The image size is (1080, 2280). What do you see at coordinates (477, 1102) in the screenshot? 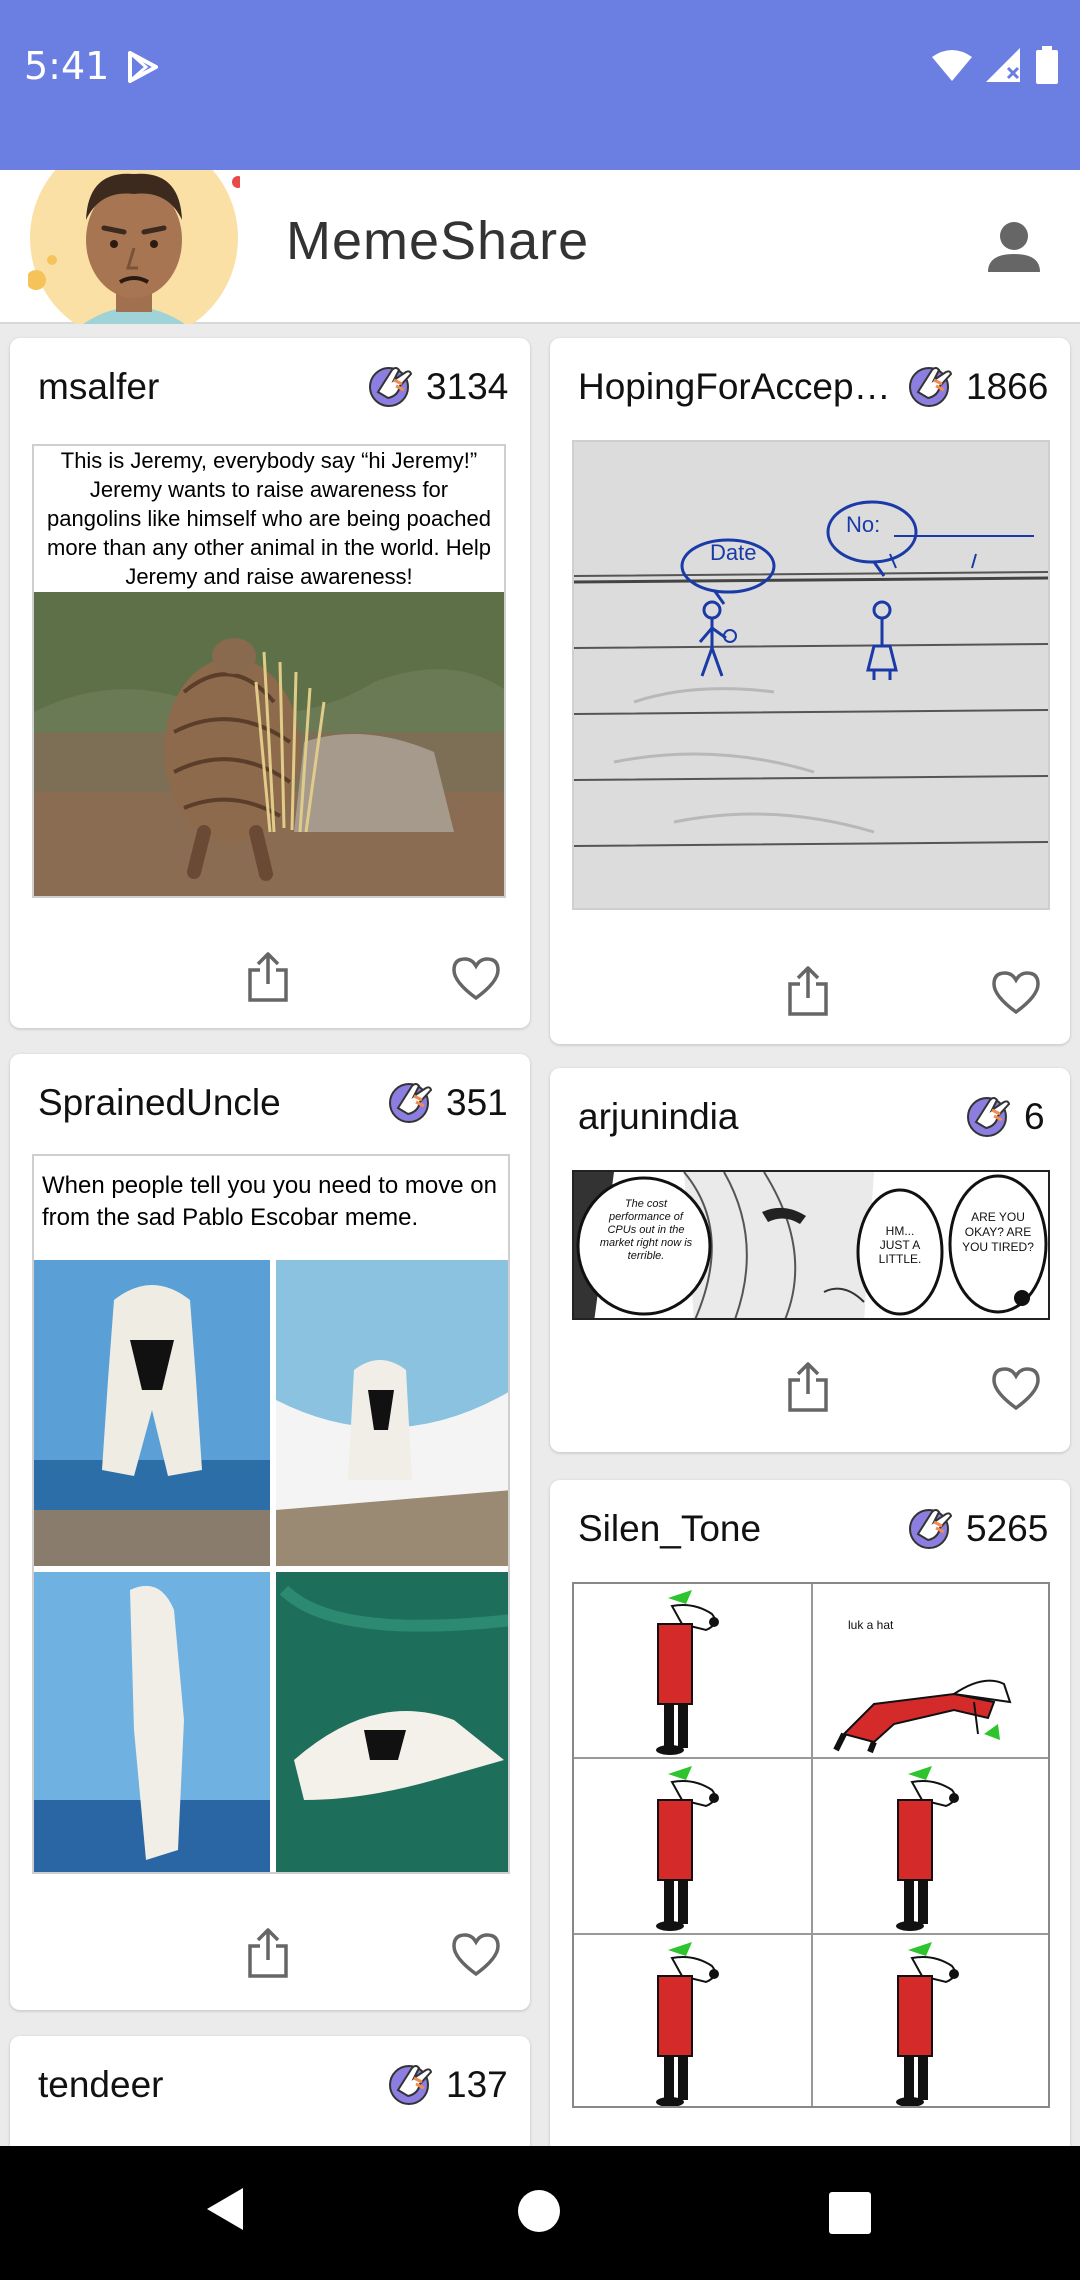
I see `clap-count: 351` at bounding box center [477, 1102].